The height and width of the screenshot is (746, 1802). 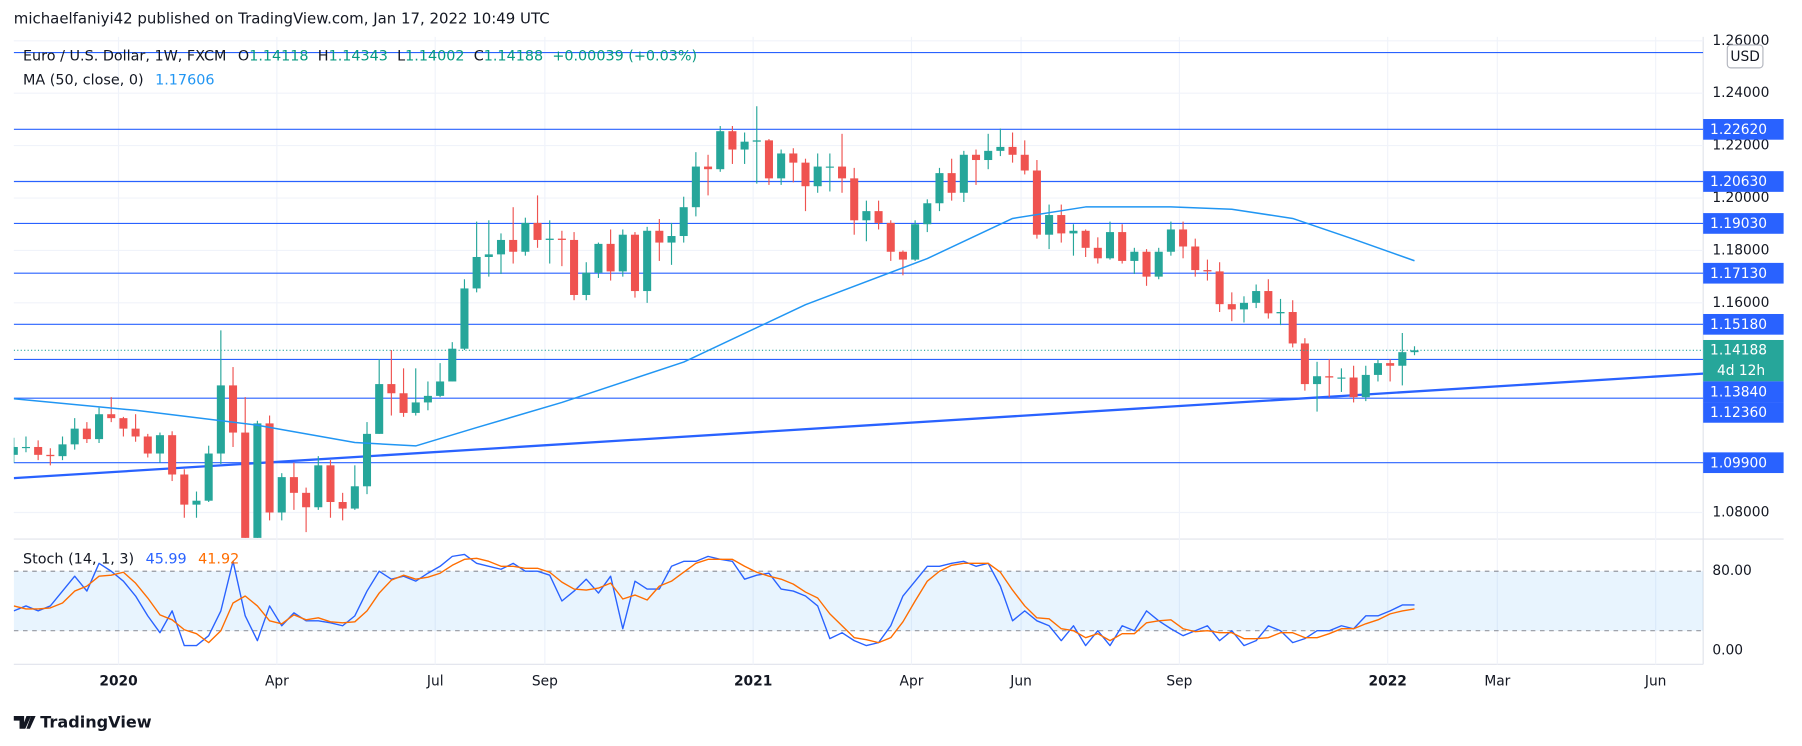 I want to click on brand-name: TradingView, so click(x=96, y=721).